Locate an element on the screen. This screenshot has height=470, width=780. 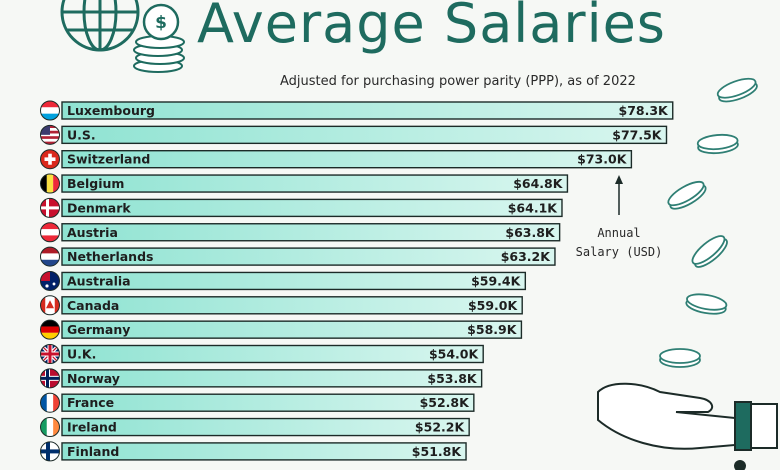
bar-canada is located at coordinates (292, 305).